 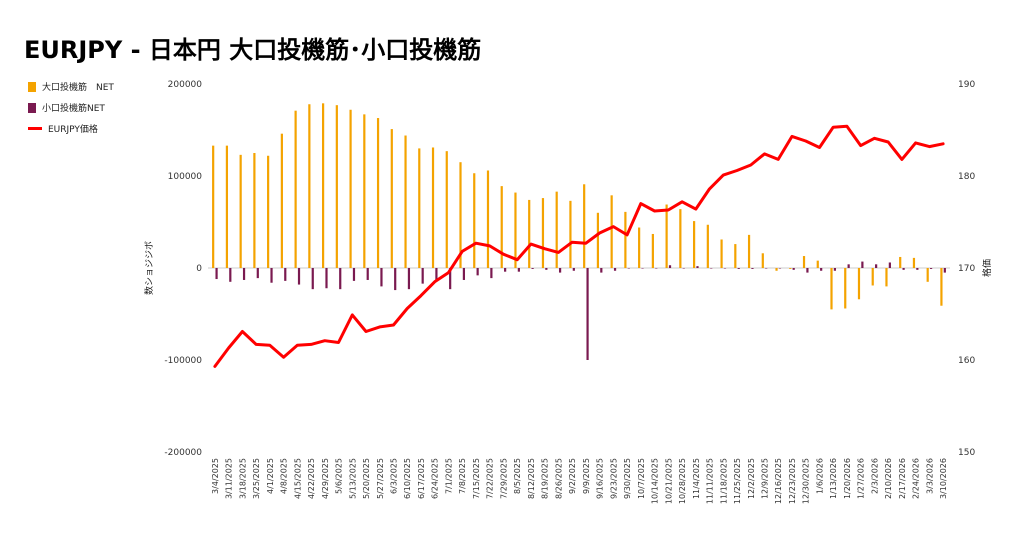 What do you see at coordinates (517, 476) in the screenshot?
I see `x-axis-tick-label: 8/5/2025` at bounding box center [517, 476].